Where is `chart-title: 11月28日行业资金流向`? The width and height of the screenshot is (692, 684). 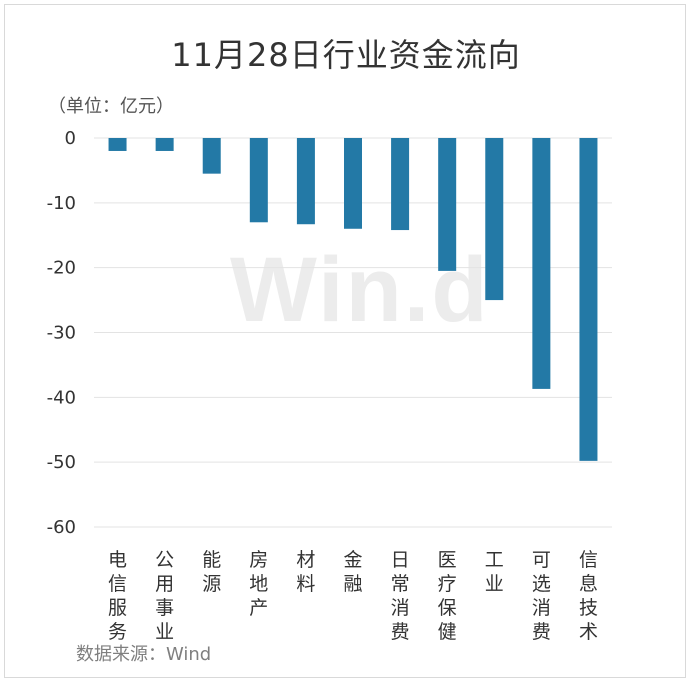 chart-title: 11月28日行业资金流向 is located at coordinates (346, 55).